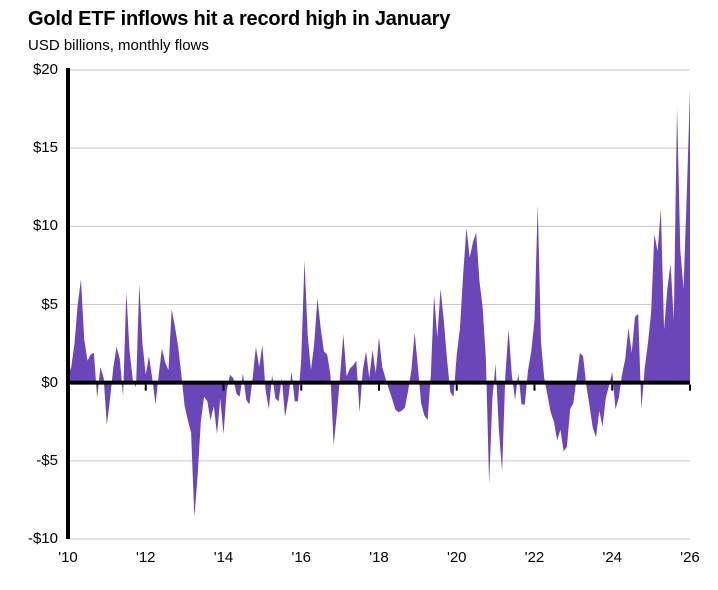 Image resolution: width=718 pixels, height=590 pixels. Describe the element at coordinates (301, 557) in the screenshot. I see `x-tick-label: '16` at that location.